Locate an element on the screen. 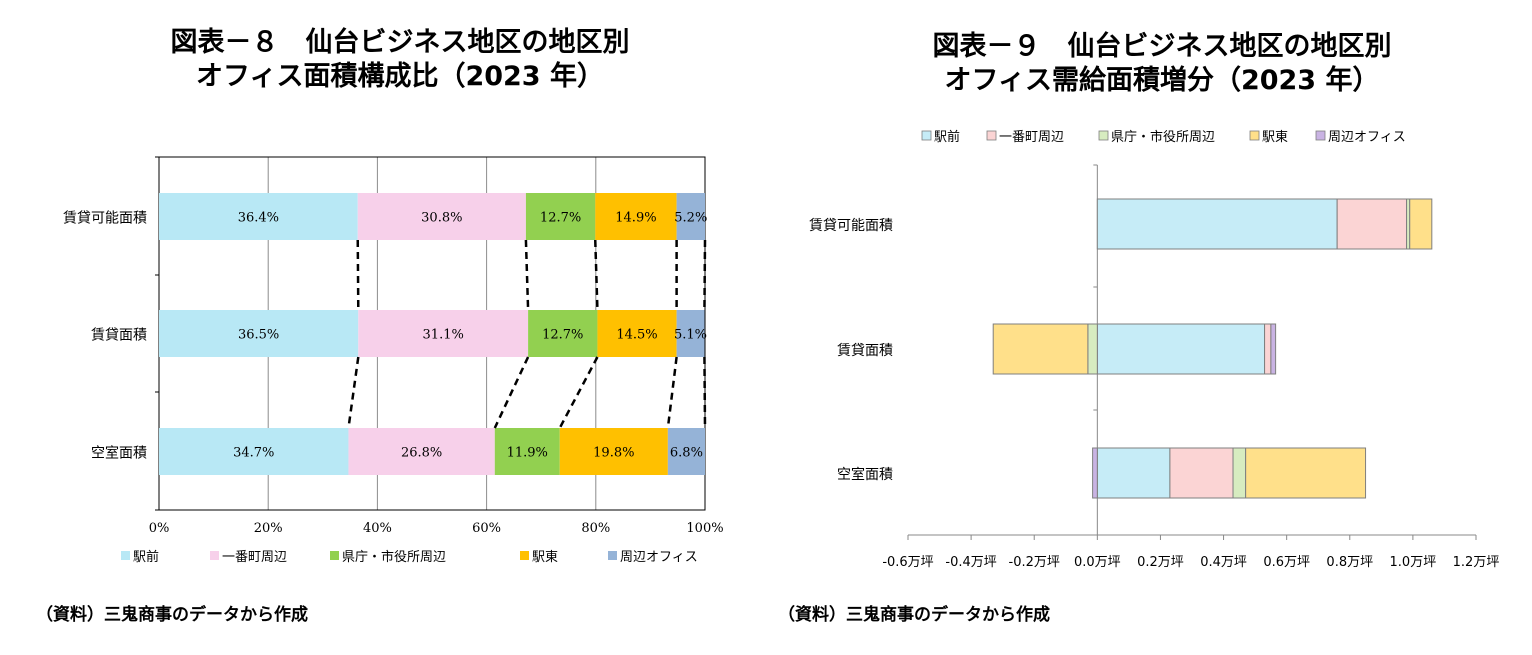 Image resolution: width=1532 pixels, height=655 pixels. x-tick-label: 0% is located at coordinates (159, 528).